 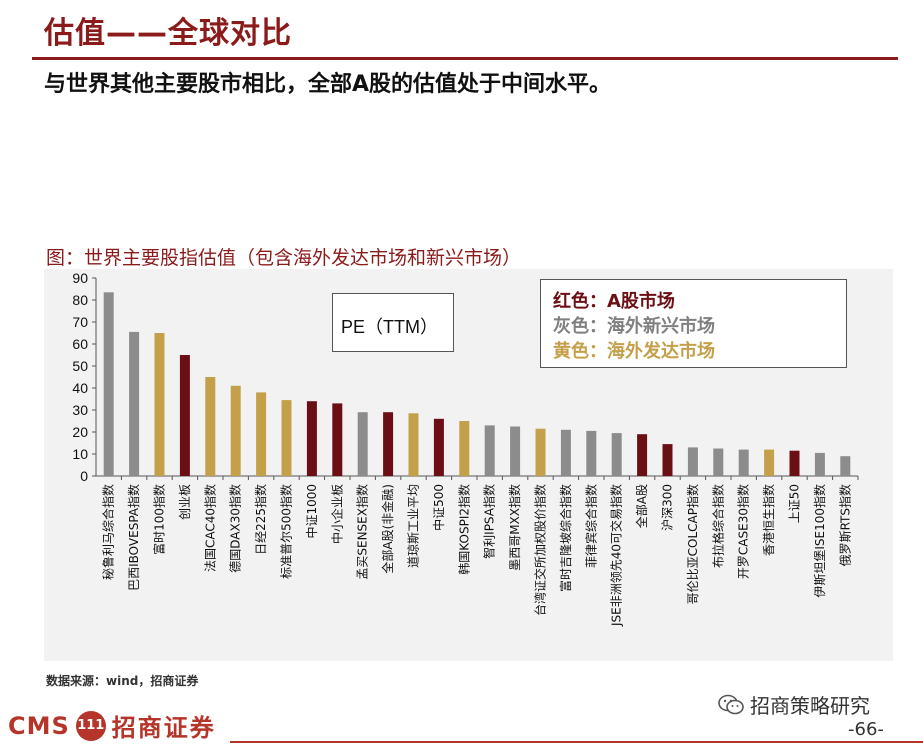 I want to click on y-tick-label: 70, so click(x=80, y=322).